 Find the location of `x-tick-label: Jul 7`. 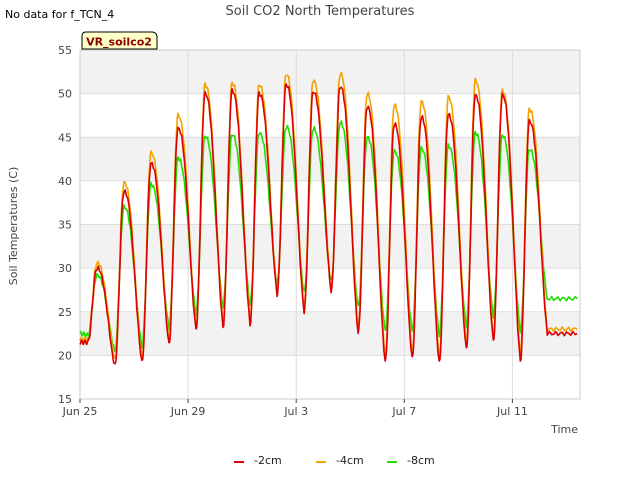

x-tick-label: Jul 7 is located at coordinates (403, 411).